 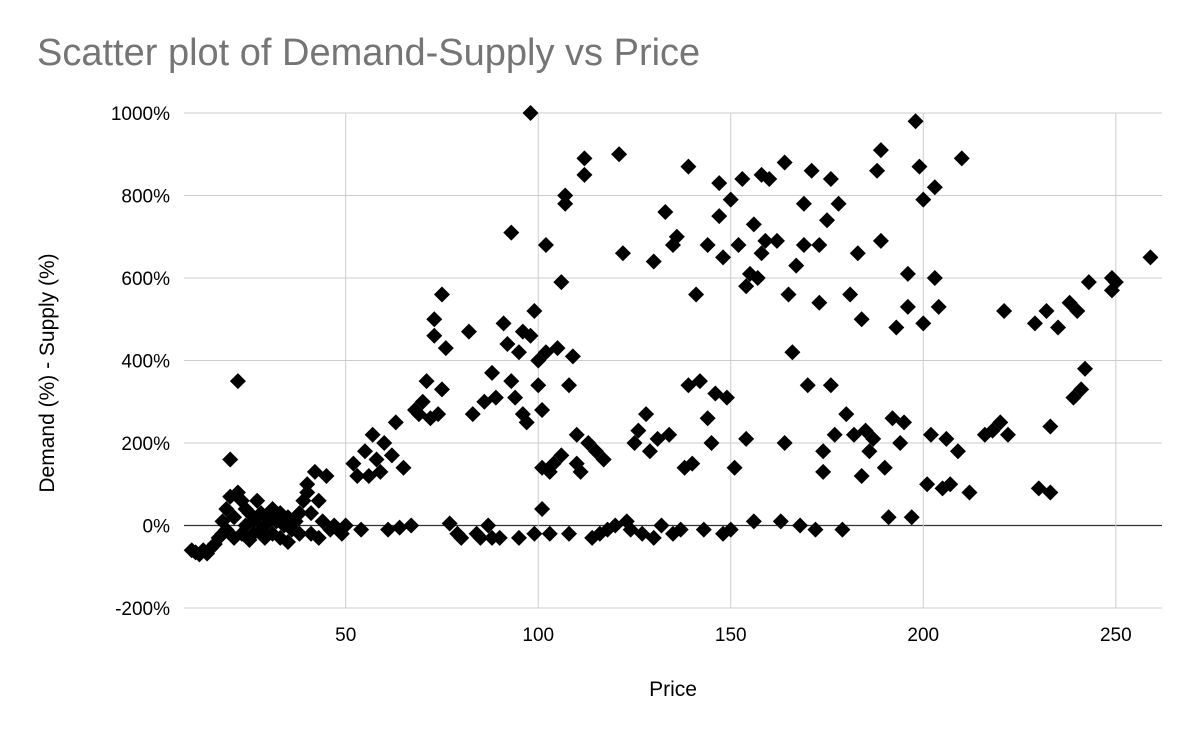 I want to click on x-tick-label: 200, so click(x=923, y=635).